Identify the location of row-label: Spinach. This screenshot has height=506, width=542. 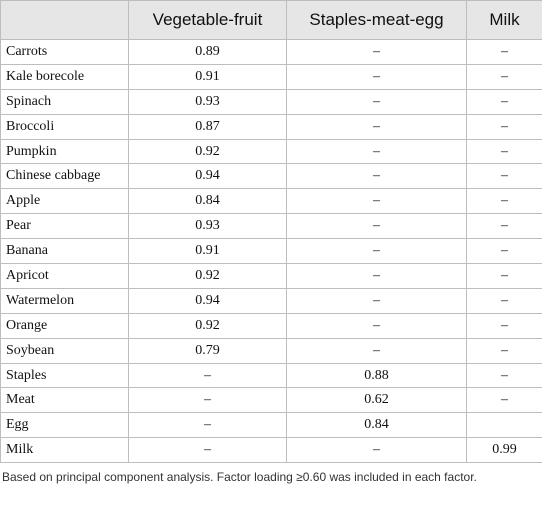
(64, 101).